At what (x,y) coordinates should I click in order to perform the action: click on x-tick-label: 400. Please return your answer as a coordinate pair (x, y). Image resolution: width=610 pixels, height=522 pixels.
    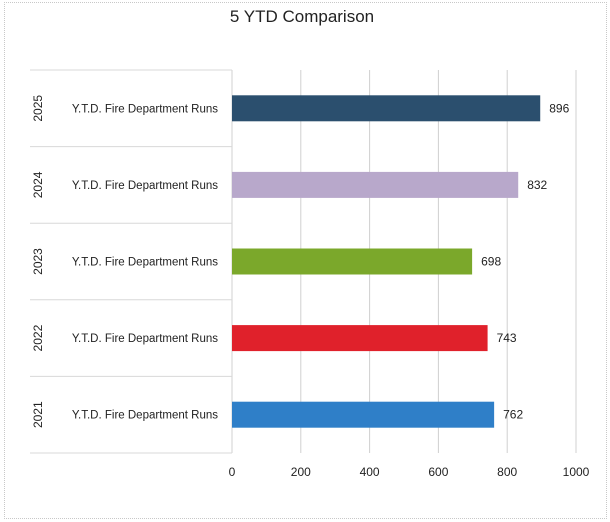
    Looking at the image, I should click on (370, 472).